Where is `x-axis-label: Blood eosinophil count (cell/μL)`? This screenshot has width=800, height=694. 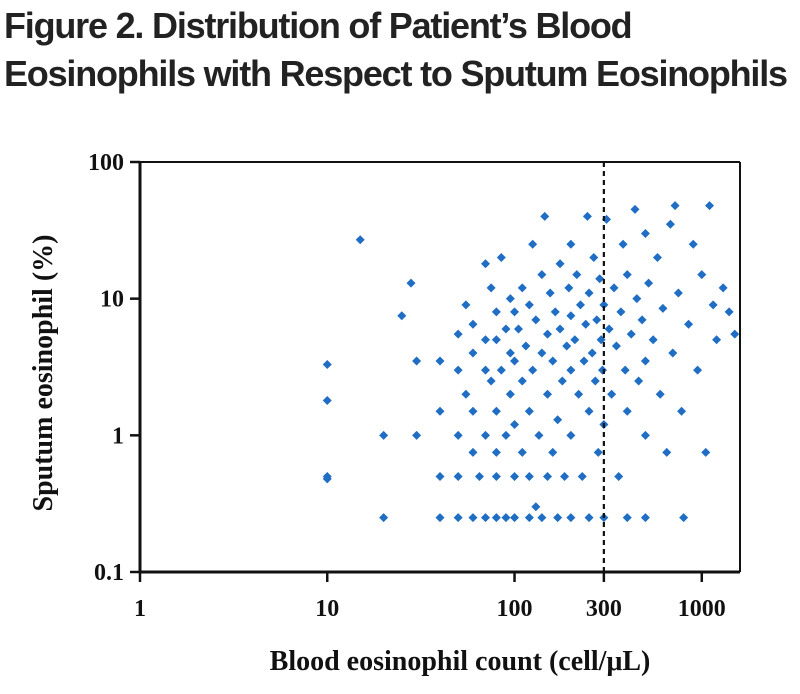
x-axis-label: Blood eosinophil count (cell/μL) is located at coordinates (460, 661).